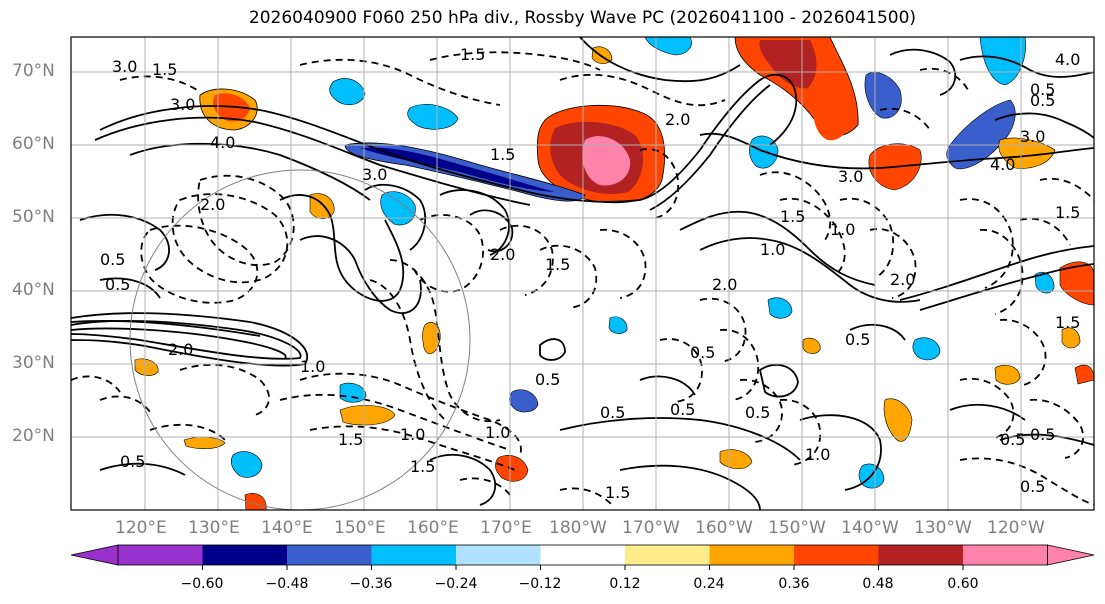 This screenshot has width=1105, height=604. Describe the element at coordinates (943, 528) in the screenshot. I see `lon-label: 130°W` at that location.